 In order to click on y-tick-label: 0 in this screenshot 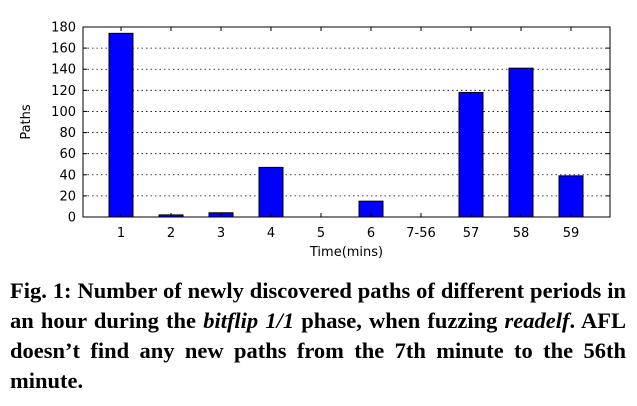, I will do `click(72, 218)`.